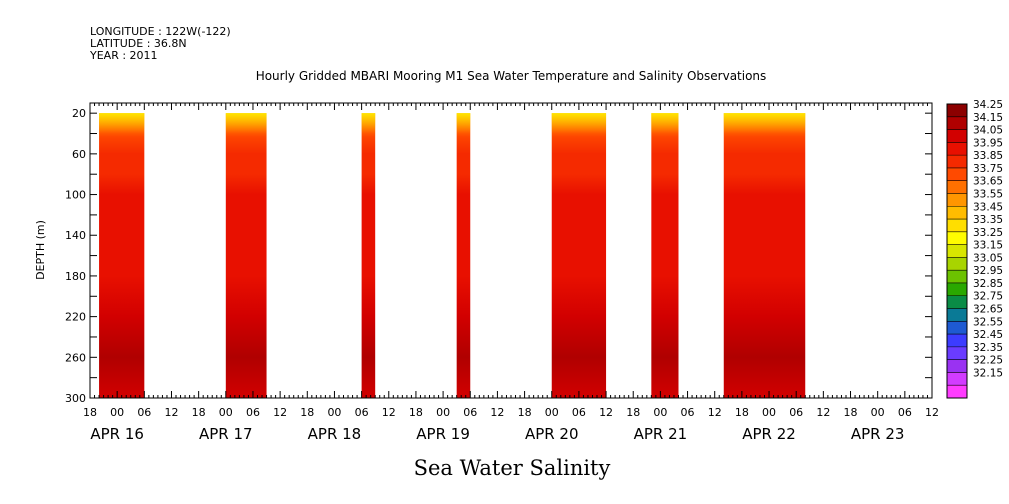 This screenshot has height=504, width=1009. Describe the element at coordinates (988, 194) in the screenshot. I see `colorbar-label: 33.55` at that location.